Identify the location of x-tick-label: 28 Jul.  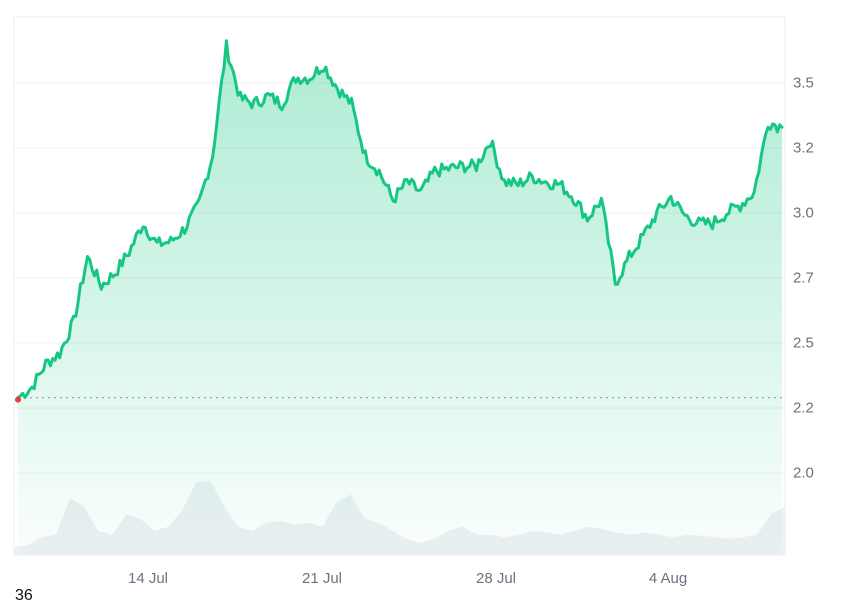
(496, 578).